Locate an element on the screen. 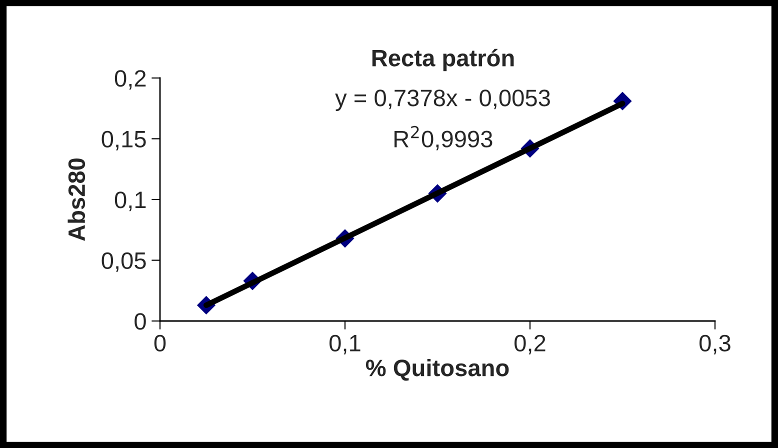 This screenshot has height=448, width=778. annotation: y = 0,7378x - 0,0053 is located at coordinates (442, 101).